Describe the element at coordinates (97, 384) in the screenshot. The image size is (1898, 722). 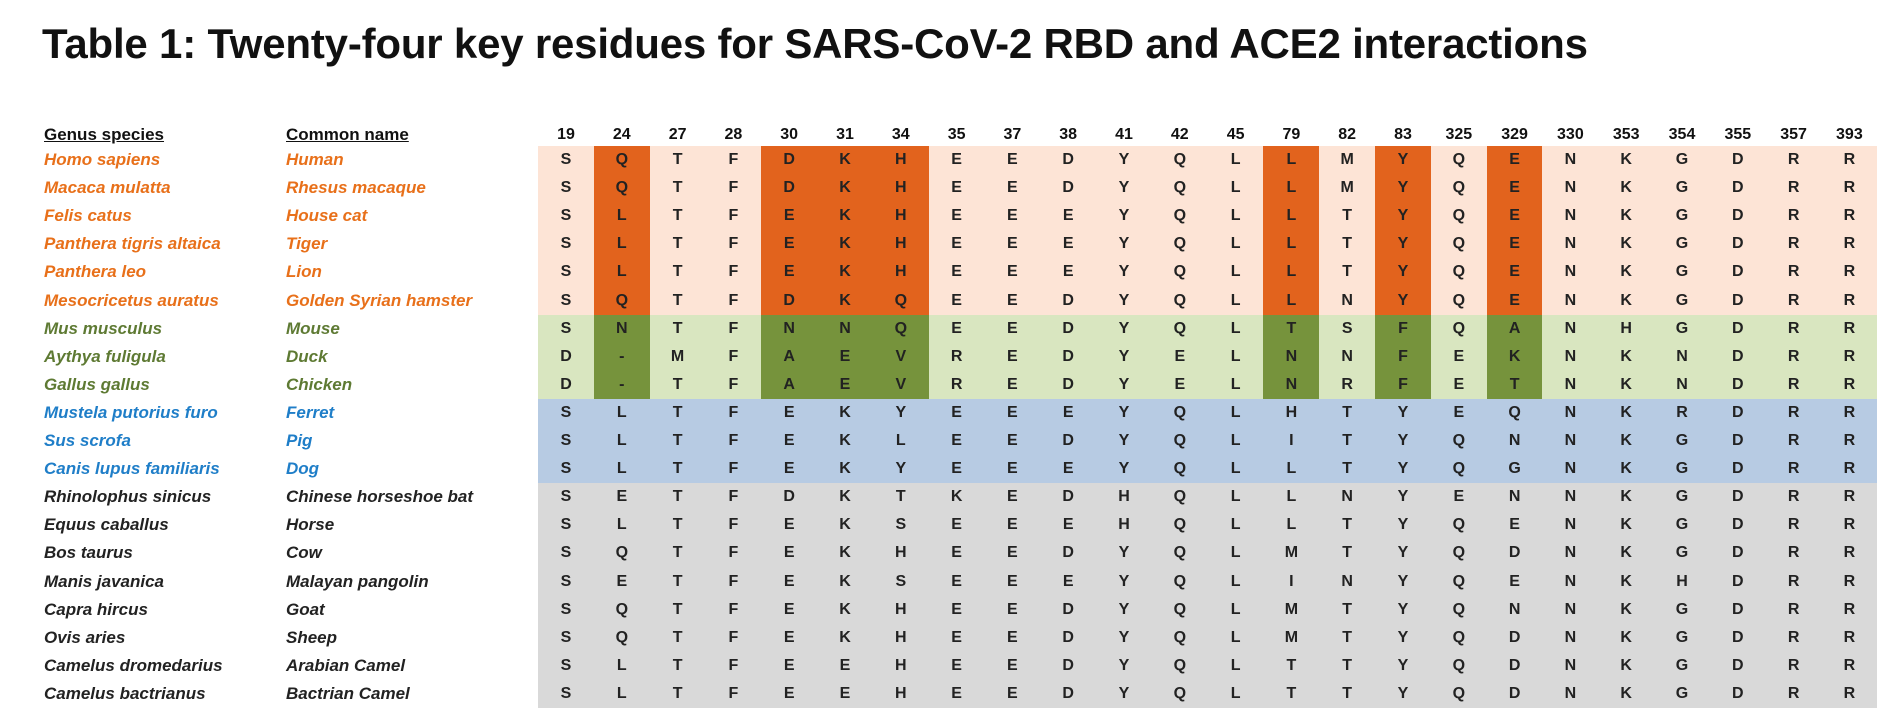
I see `genus-species-cell: Gallus gallus` at that location.